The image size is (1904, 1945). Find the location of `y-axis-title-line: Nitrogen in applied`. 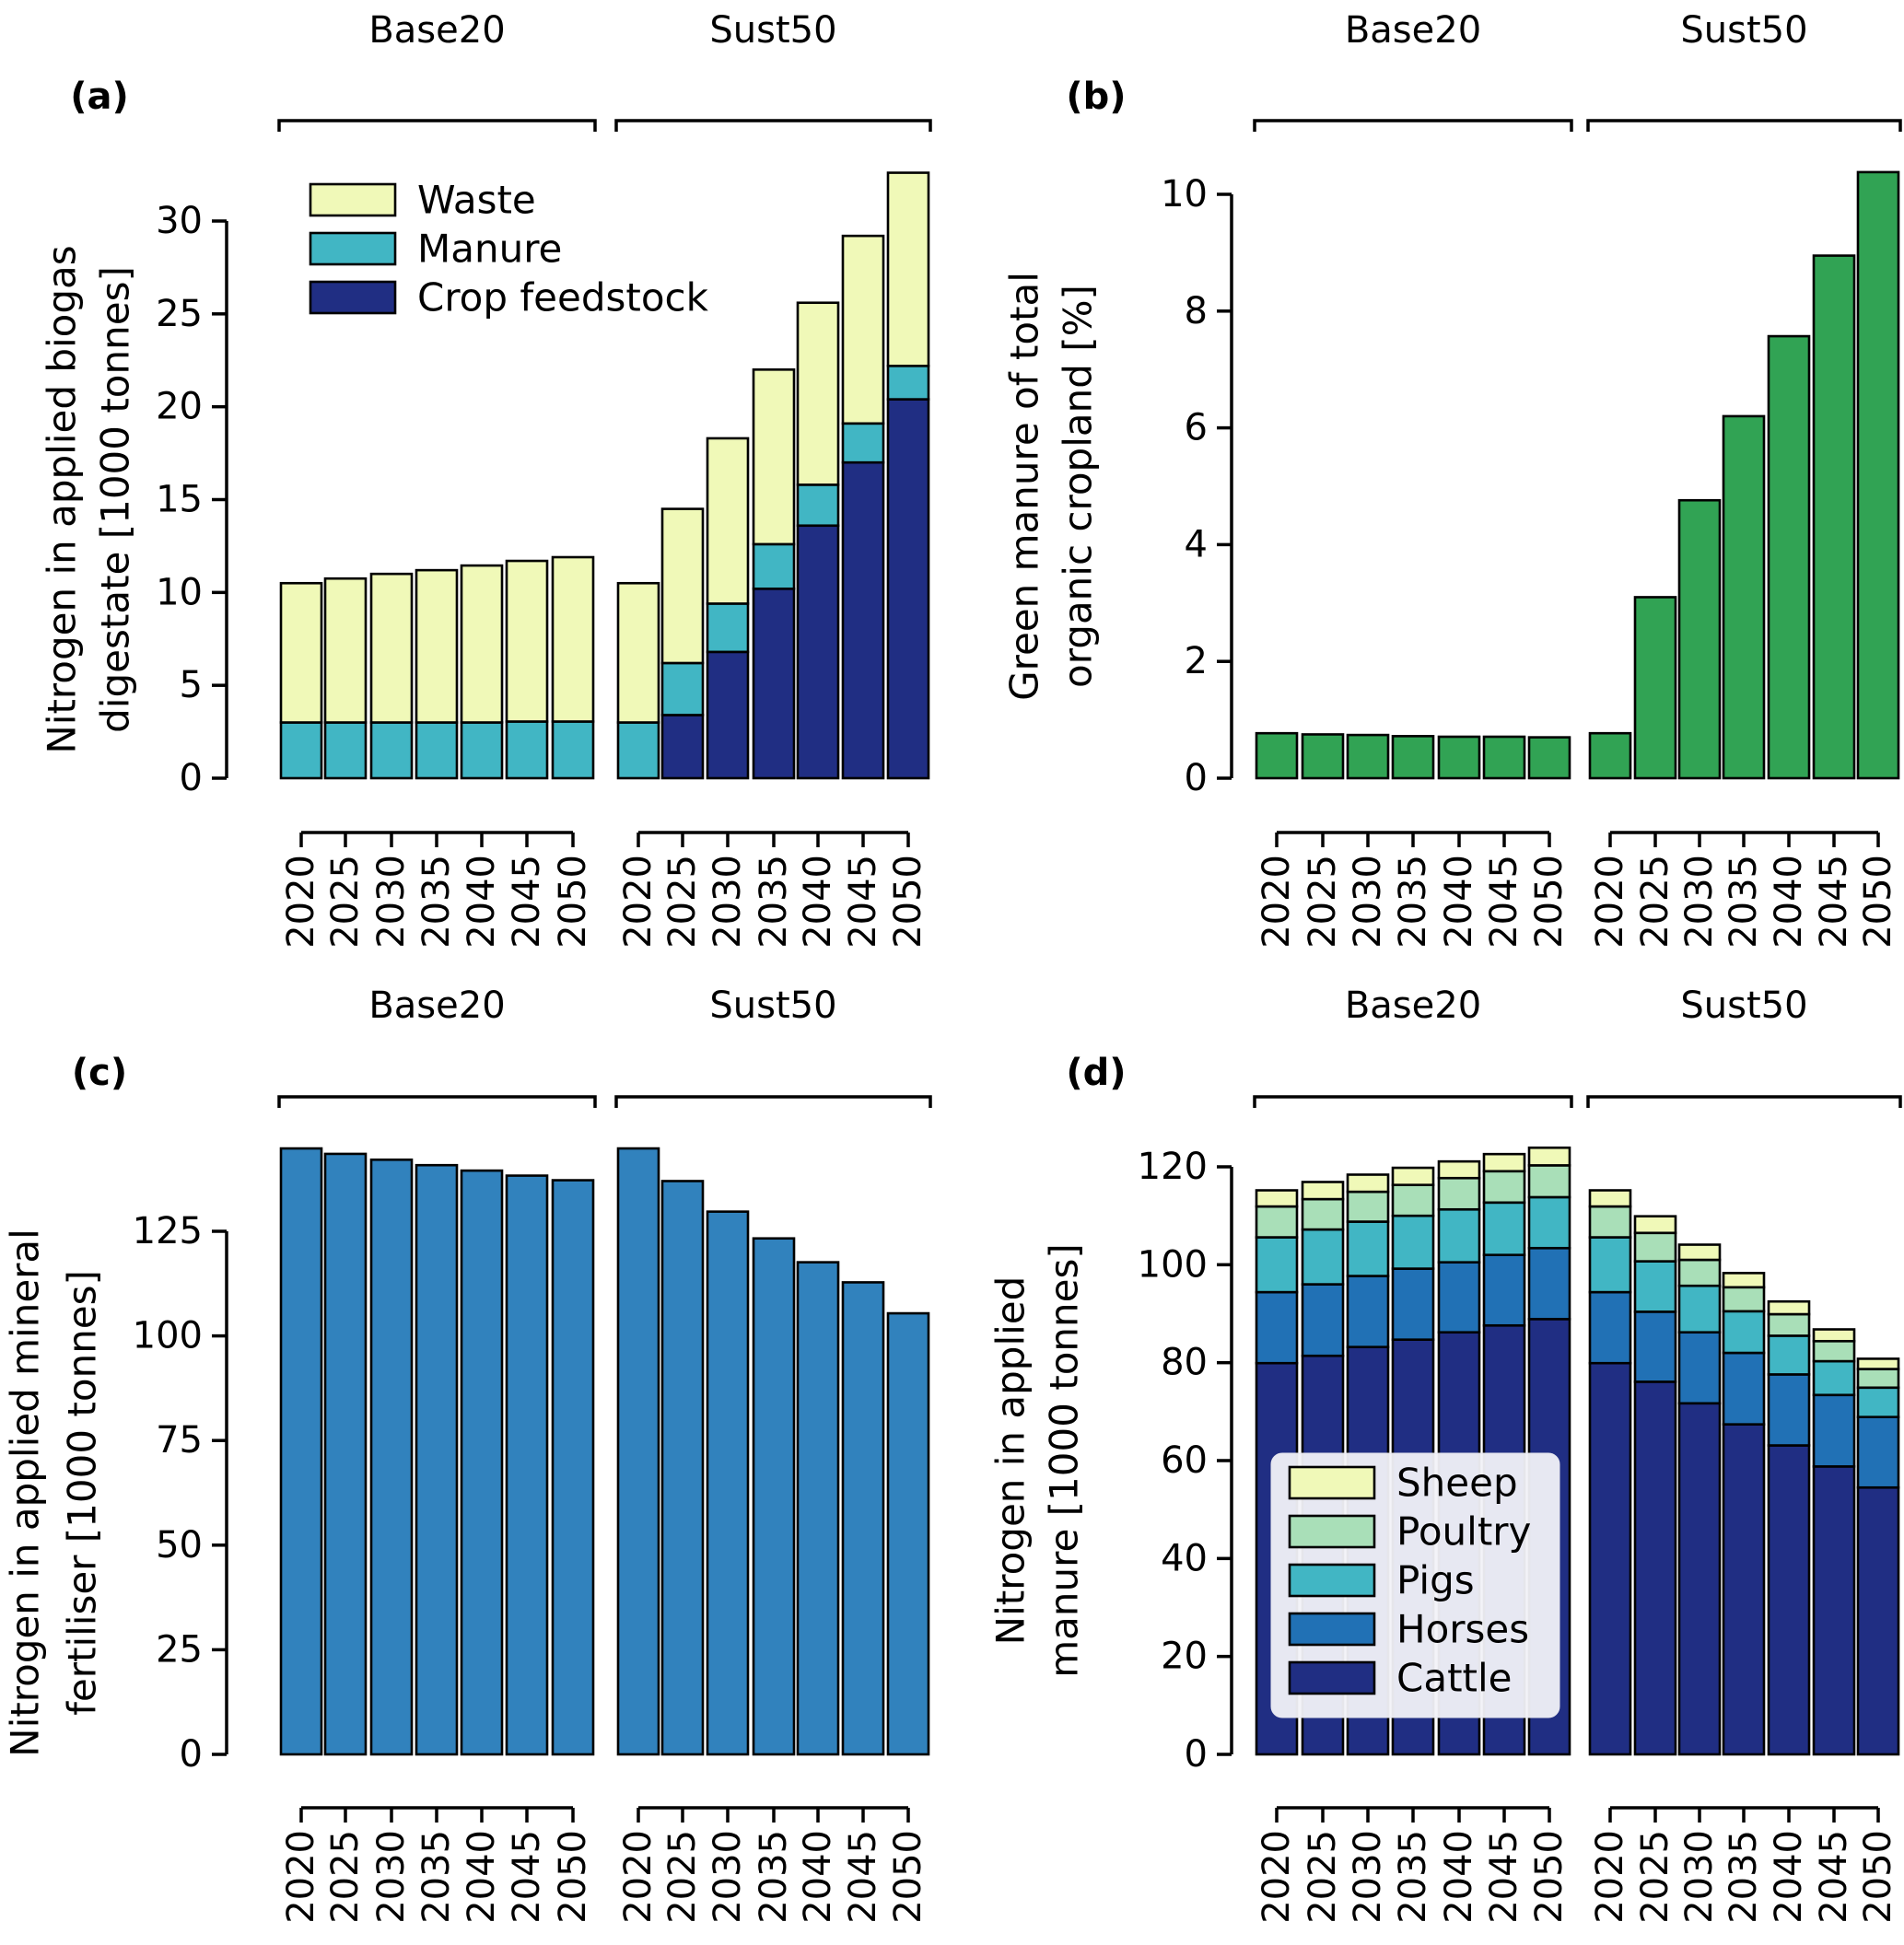

y-axis-title-line: Nitrogen in applied is located at coordinates (1011, 1461).